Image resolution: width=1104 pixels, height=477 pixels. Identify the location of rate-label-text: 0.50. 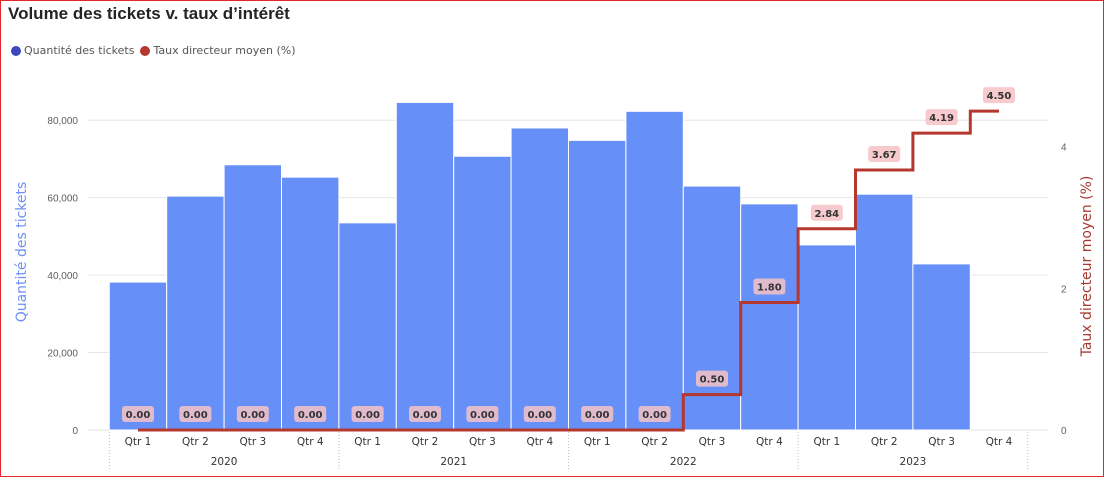
(712, 380).